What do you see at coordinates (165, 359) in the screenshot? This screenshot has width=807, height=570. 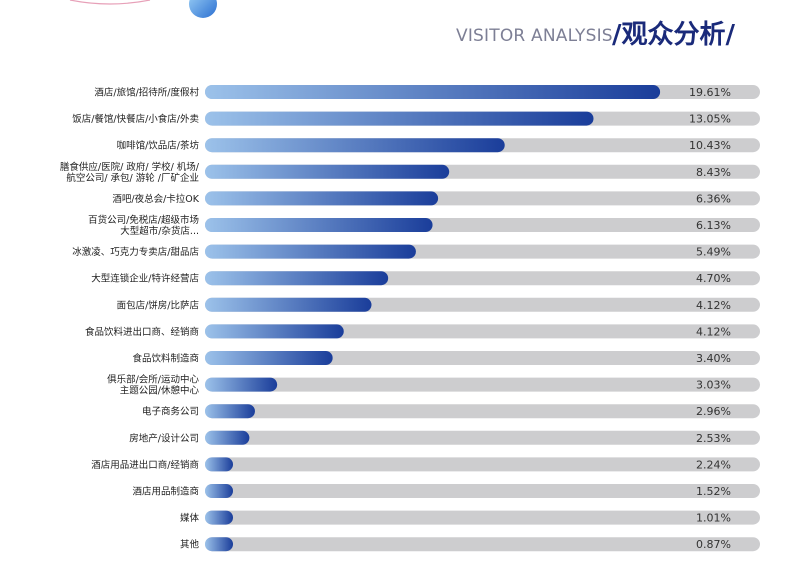 I see `category-label: 食品饮料制造商` at bounding box center [165, 359].